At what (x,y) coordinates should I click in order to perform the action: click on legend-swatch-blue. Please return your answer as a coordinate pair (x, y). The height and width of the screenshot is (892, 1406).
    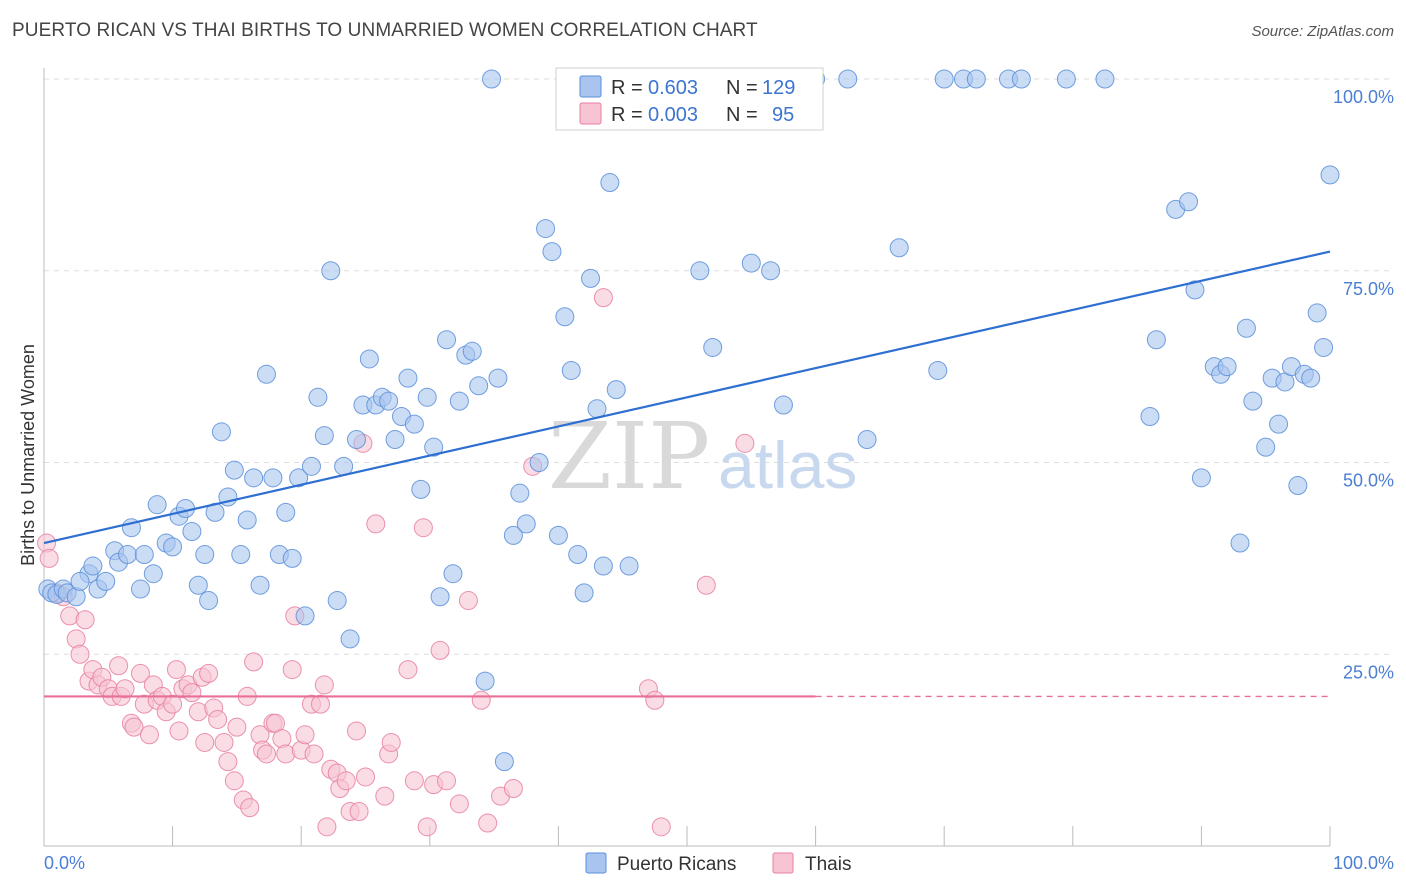
    Looking at the image, I should click on (590, 86).